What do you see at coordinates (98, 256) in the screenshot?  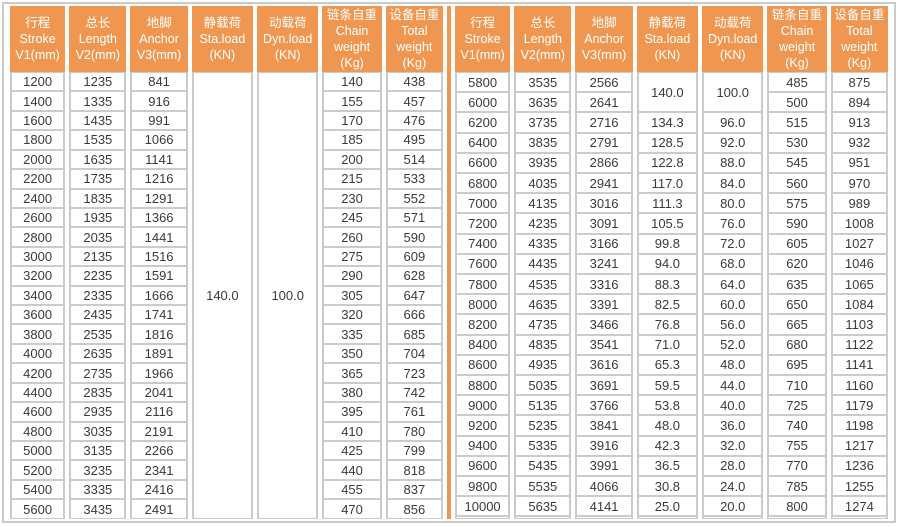 I see `table-cell: 2135` at bounding box center [98, 256].